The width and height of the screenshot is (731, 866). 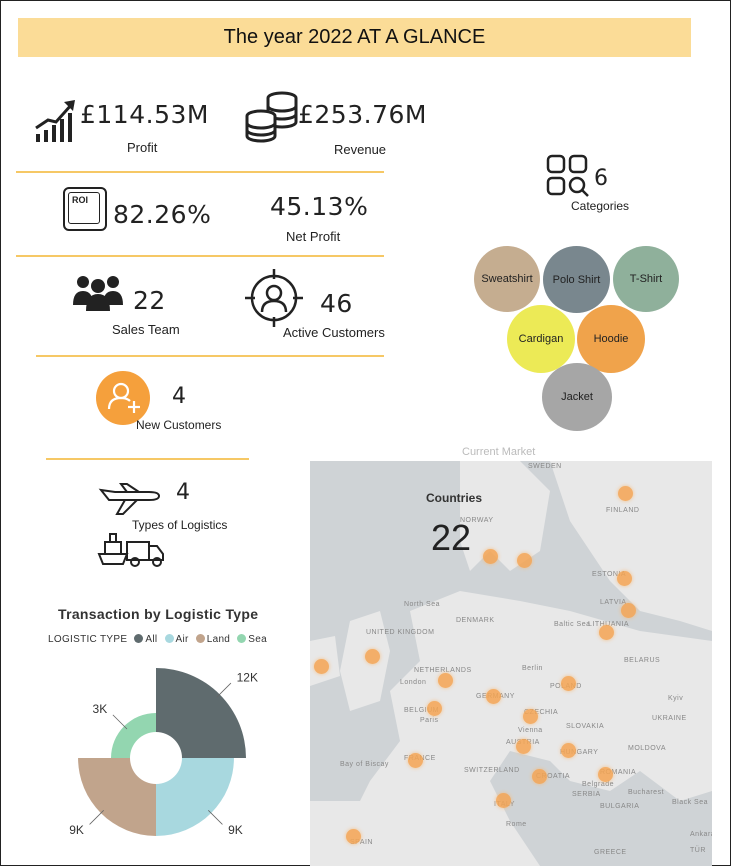 What do you see at coordinates (443, 670) in the screenshot?
I see `map-place-label: NETHERLANDS` at bounding box center [443, 670].